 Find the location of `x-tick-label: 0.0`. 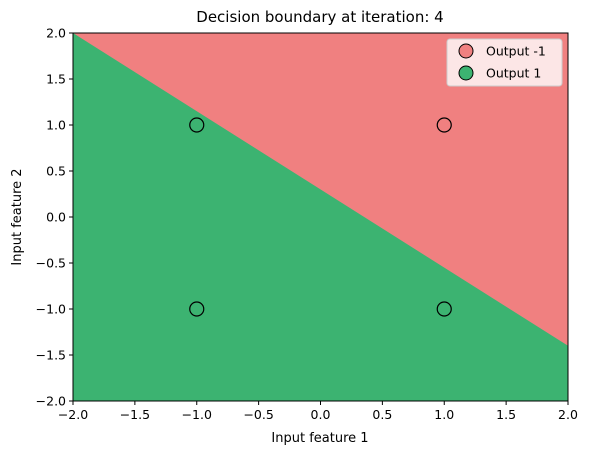

x-tick-label: 0.0 is located at coordinates (321, 414).